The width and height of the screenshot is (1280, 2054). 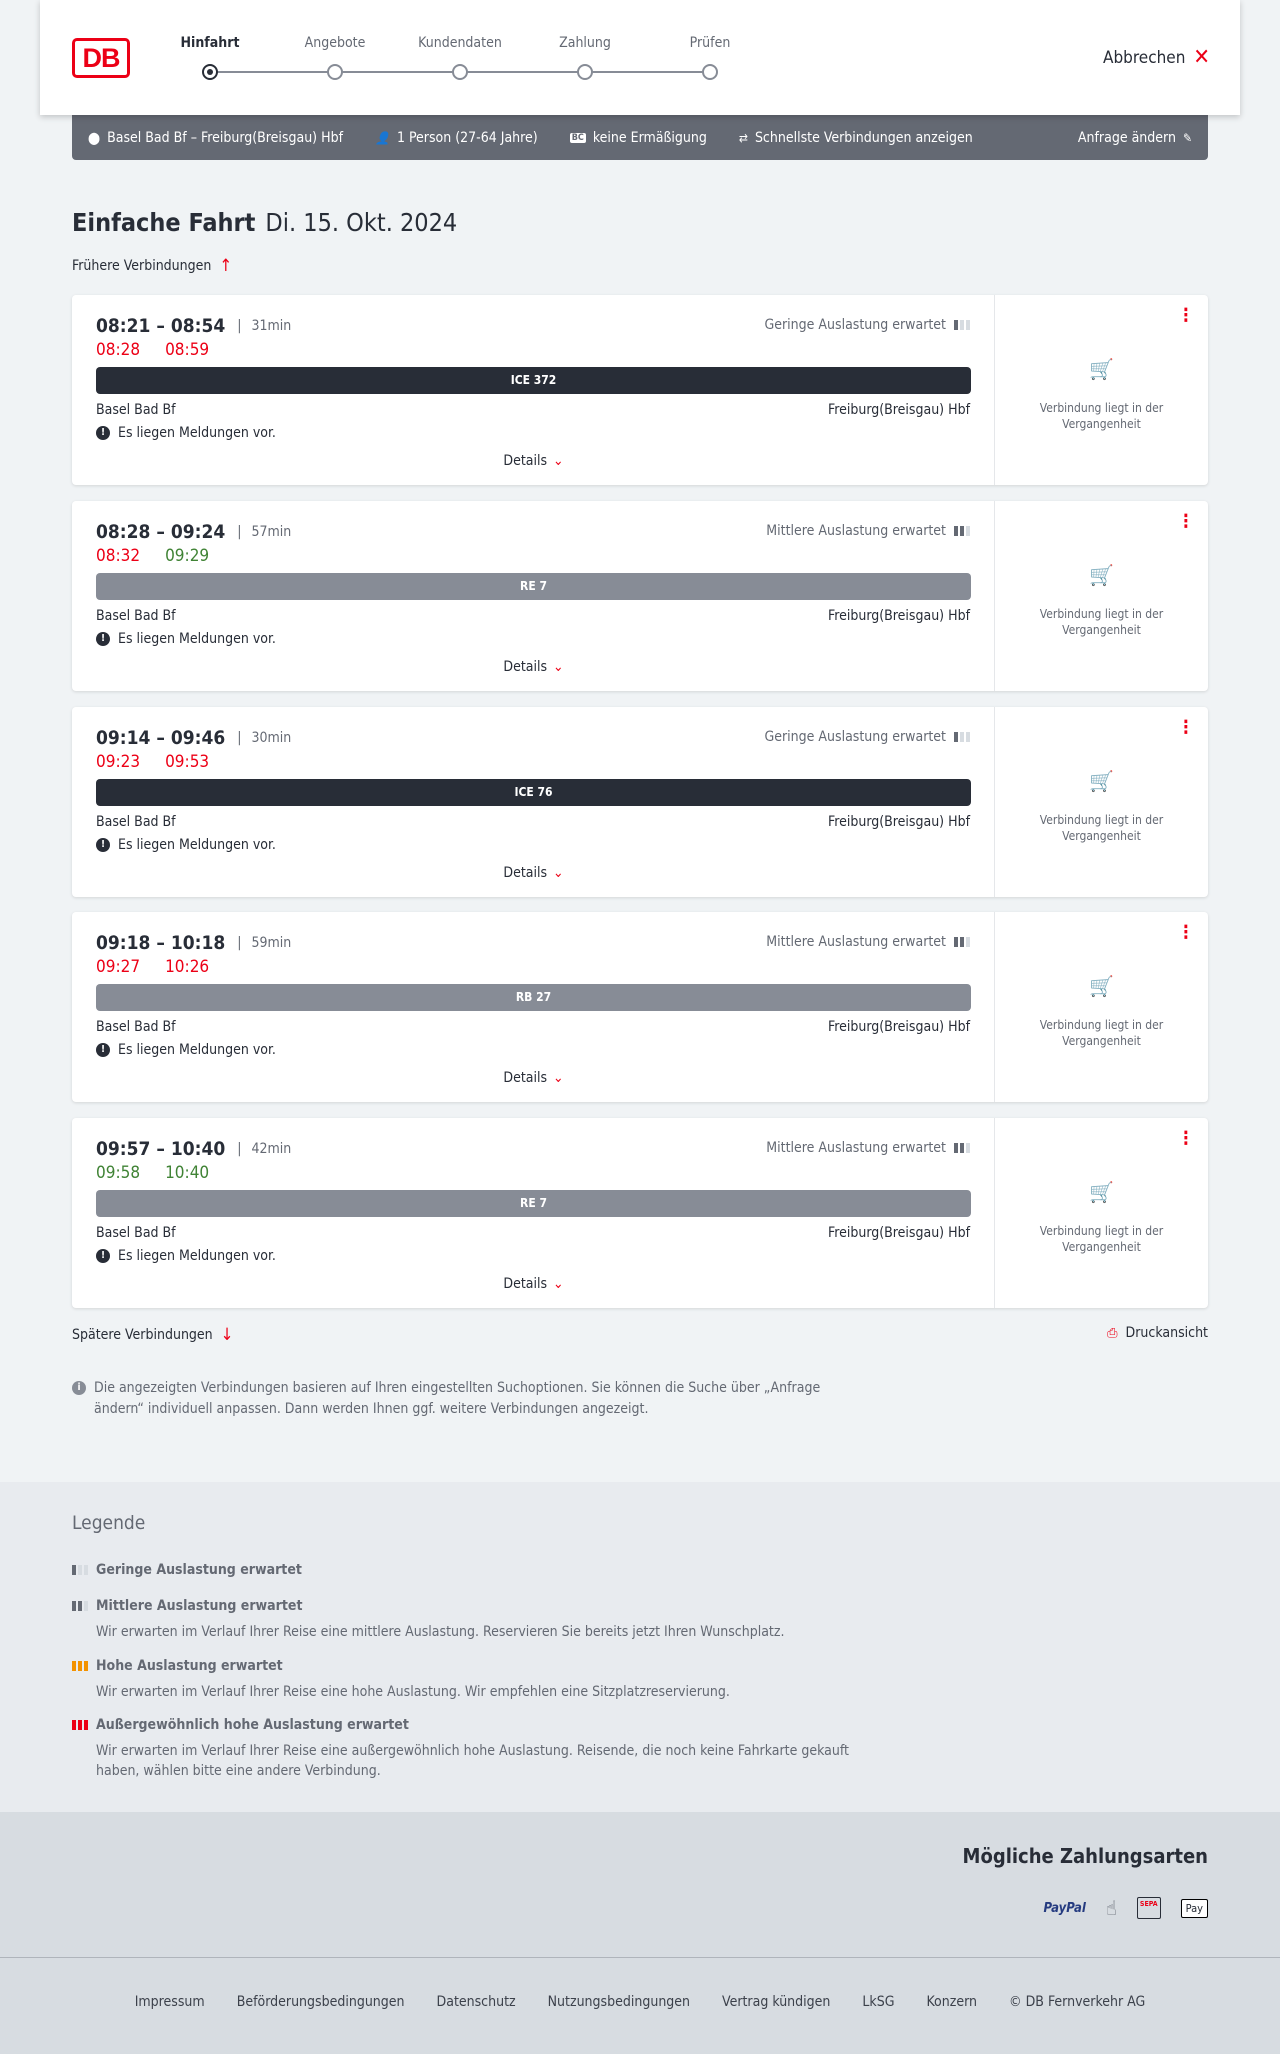 What do you see at coordinates (193, 738) in the screenshot?
I see `planned-times: 09:14 – 09:46 30min` at bounding box center [193, 738].